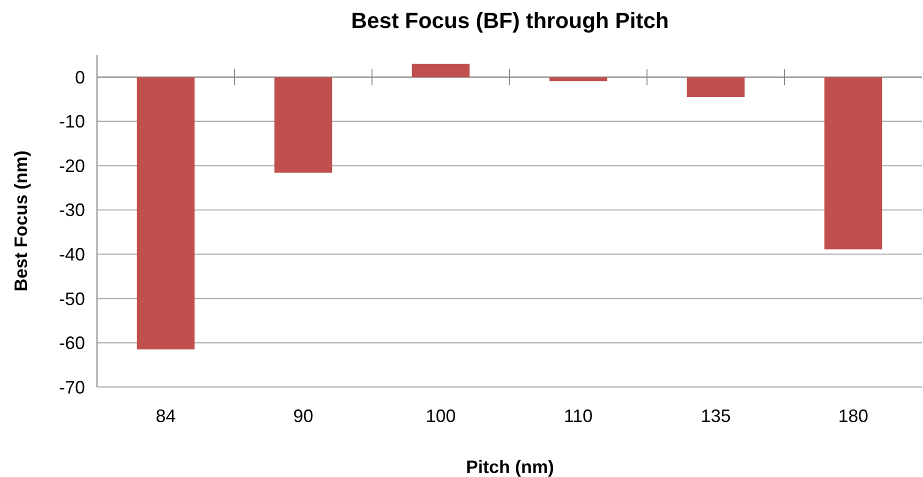 This screenshot has width=923, height=477. I want to click on x-tick-label: 135, so click(715, 416).